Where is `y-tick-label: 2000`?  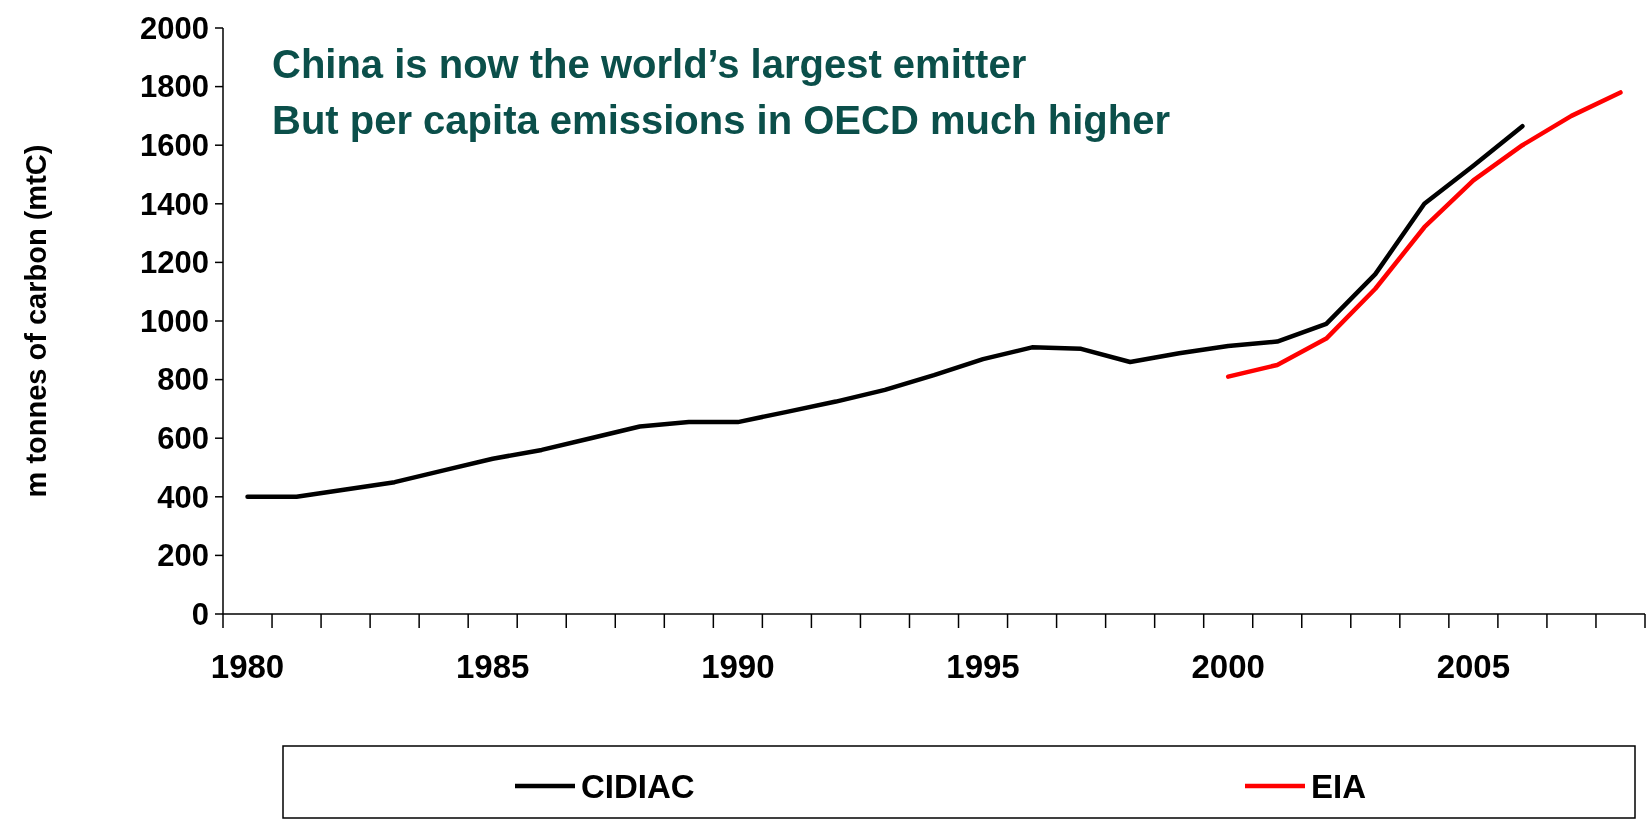
y-tick-label: 2000 is located at coordinates (174, 28).